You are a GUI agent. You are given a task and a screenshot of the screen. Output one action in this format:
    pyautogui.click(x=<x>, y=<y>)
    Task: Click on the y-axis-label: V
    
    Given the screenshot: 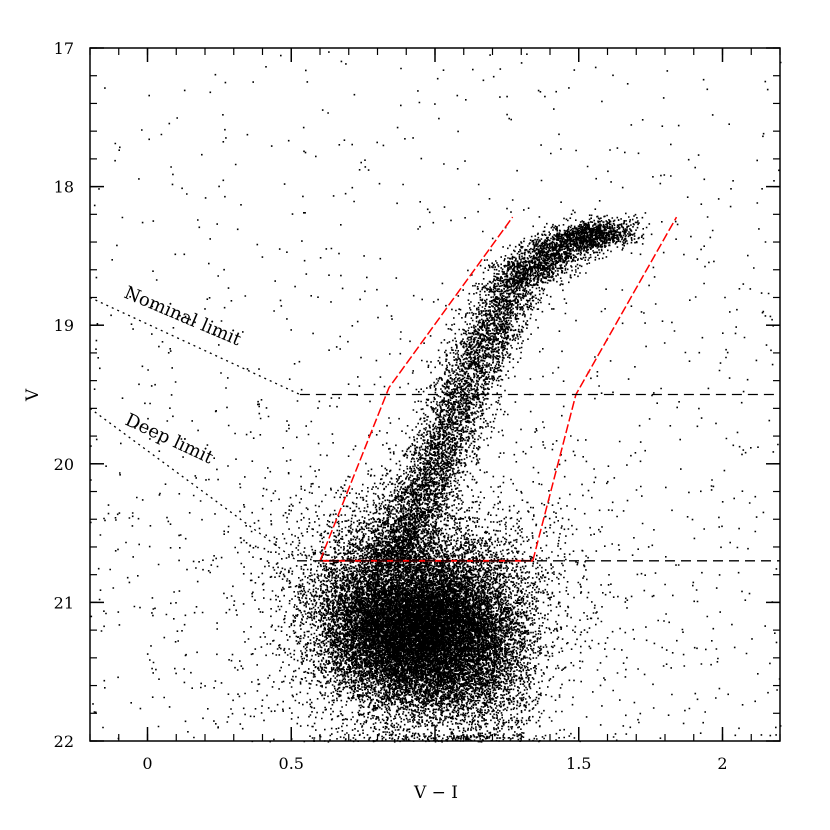 What is the action you would take?
    pyautogui.click(x=33, y=395)
    